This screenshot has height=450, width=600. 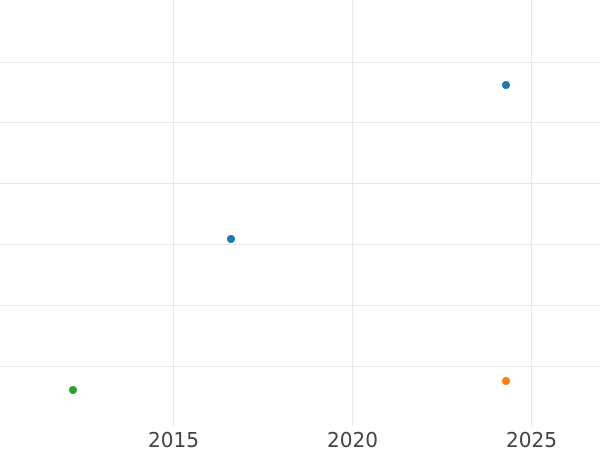 I want to click on x-axis-tick-label: 2015, so click(x=173, y=439).